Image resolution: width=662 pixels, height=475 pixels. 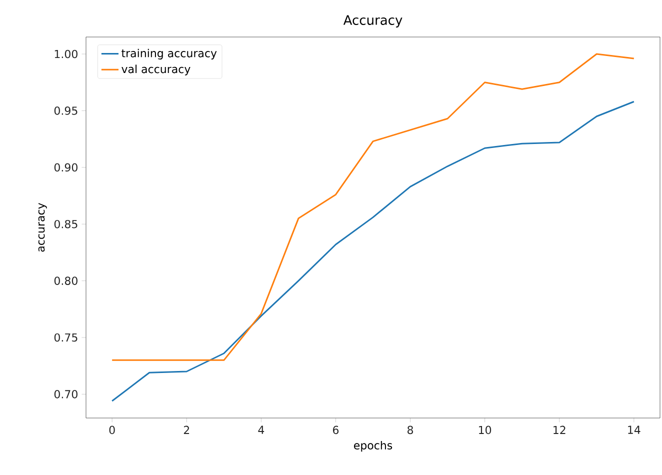 What do you see at coordinates (66, 110) in the screenshot?
I see `y-tick-label: 0.95` at bounding box center [66, 110].